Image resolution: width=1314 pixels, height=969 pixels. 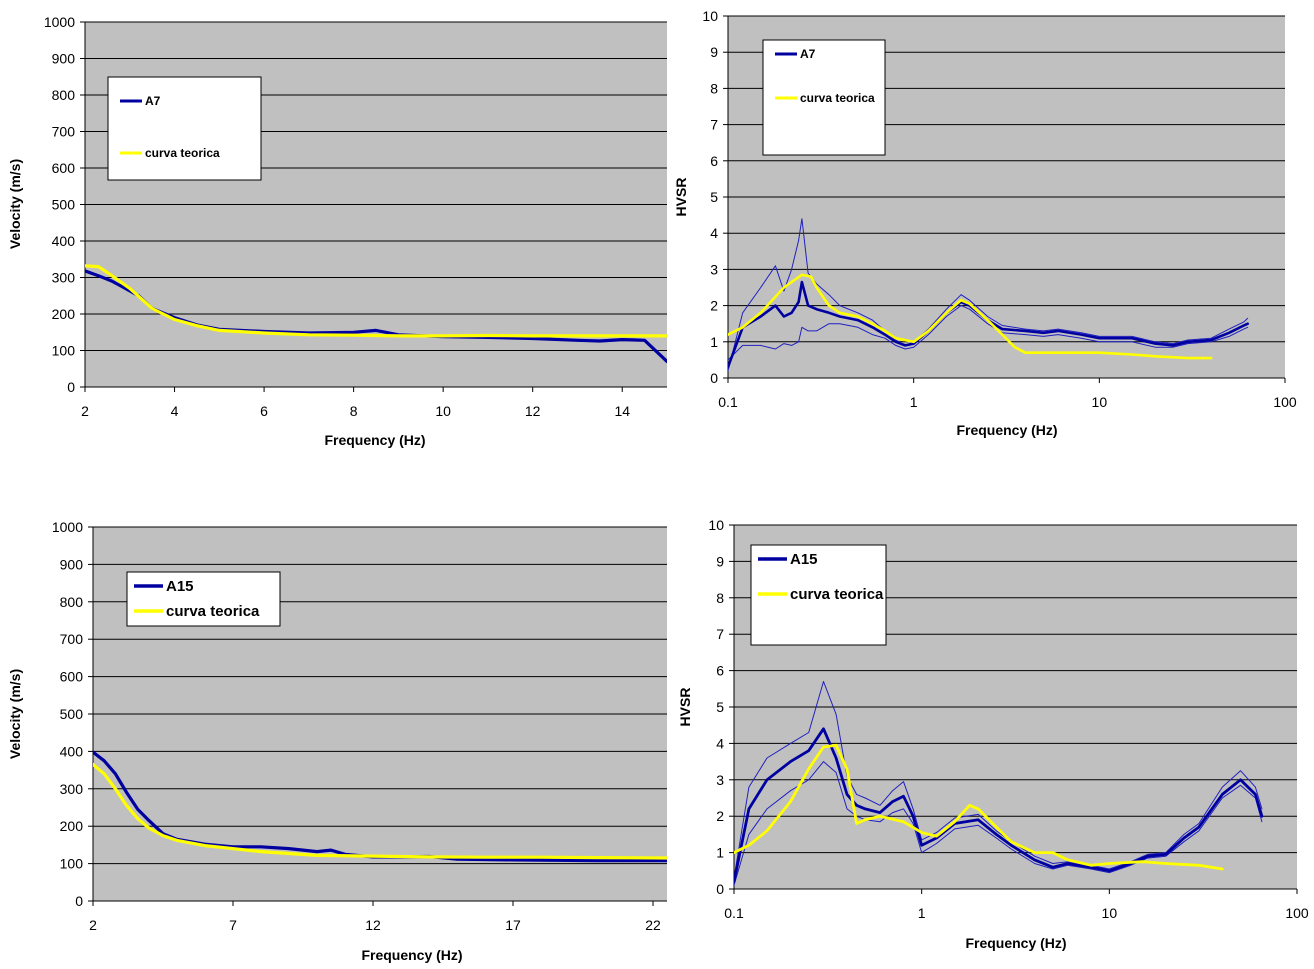 What do you see at coordinates (59, 22) in the screenshot?
I see `y-tick-label: 1000` at bounding box center [59, 22].